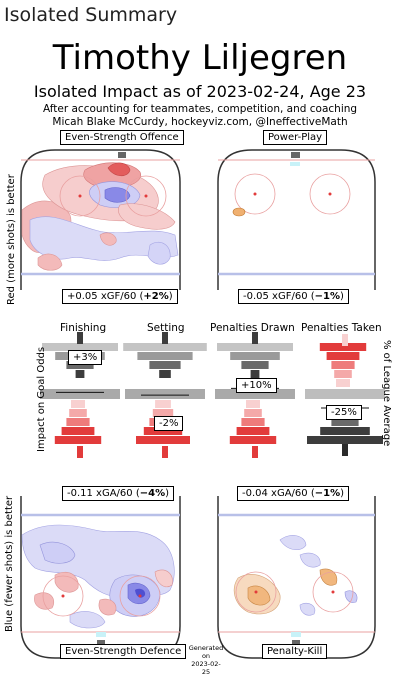 This screenshot has width=400, height=689. I want to click on ev-defence-title: Even-Strength Defence, so click(123, 651).